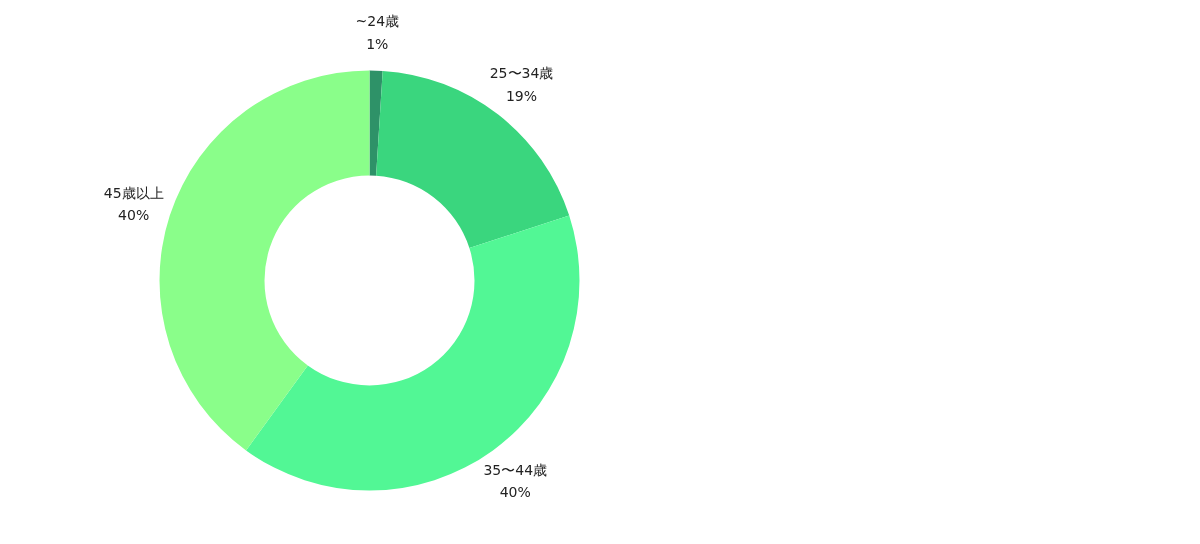  What do you see at coordinates (515, 469) in the screenshot?
I see `slice-label: 35〜44歳` at bounding box center [515, 469].